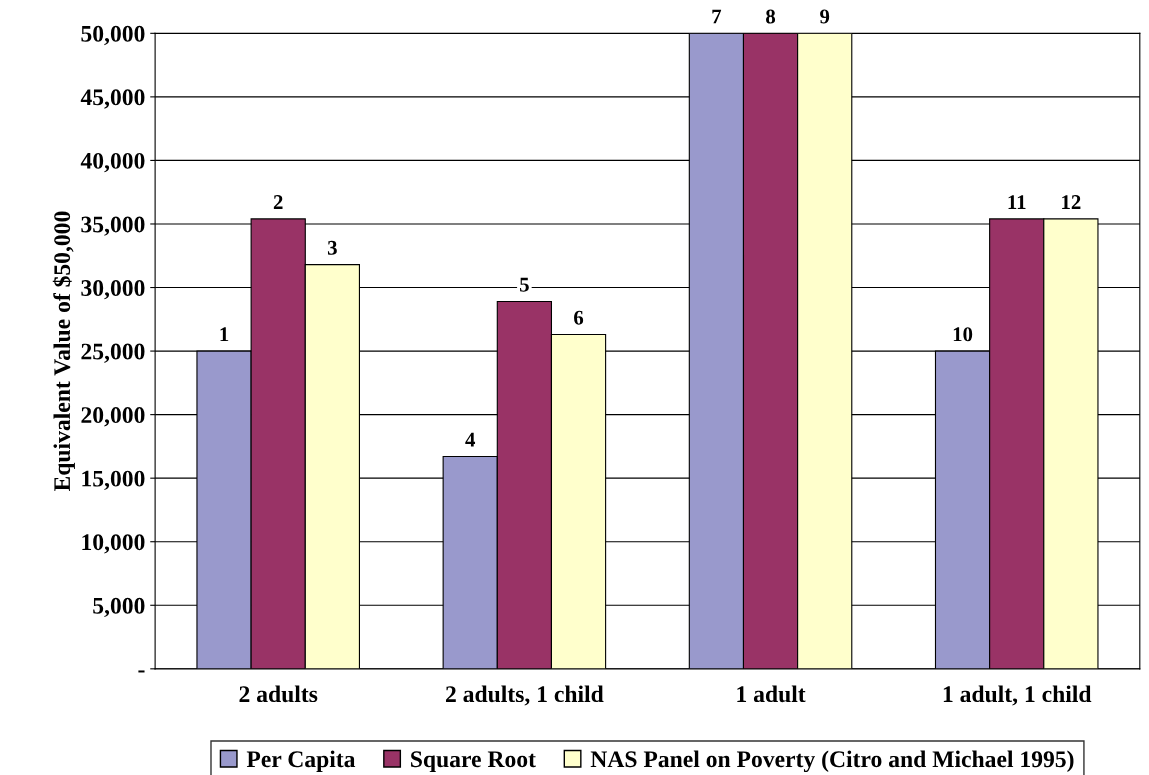 The height and width of the screenshot is (775, 1149). I want to click on y-tick-label: 20,000, so click(113, 417).